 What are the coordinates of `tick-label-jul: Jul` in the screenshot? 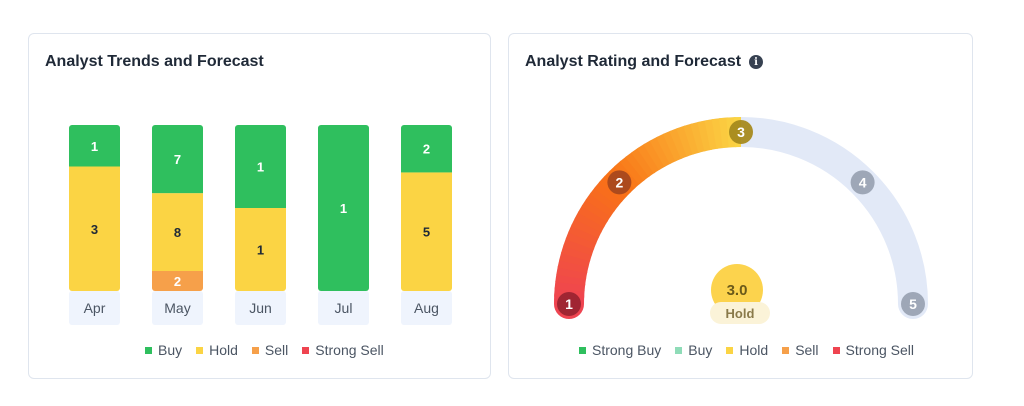 It's located at (344, 308).